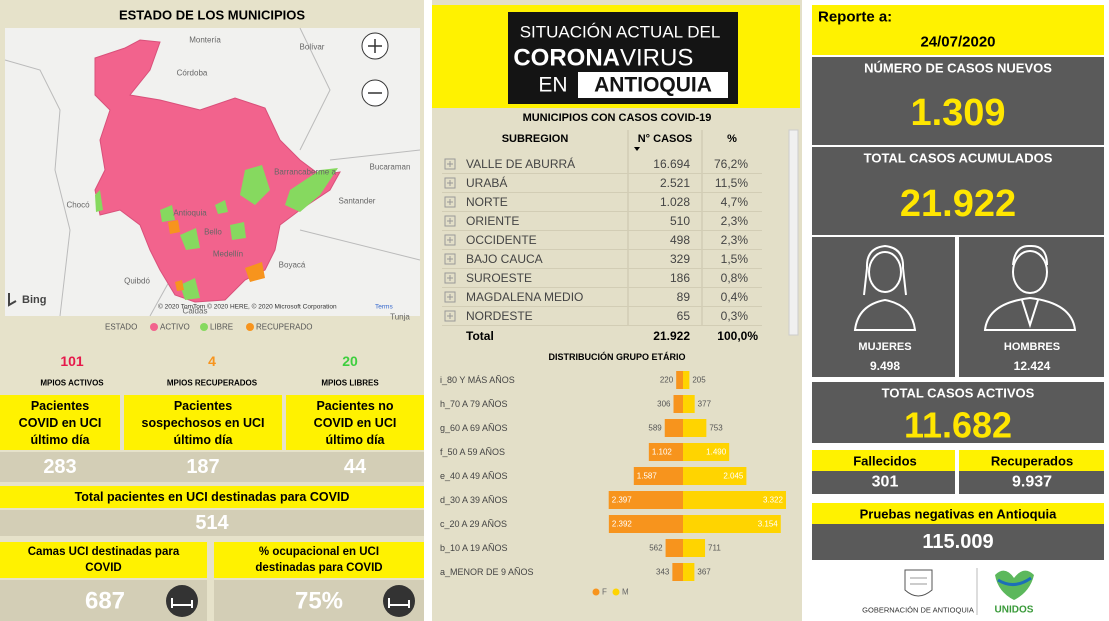 This screenshot has height=621, width=1109. Describe the element at coordinates (958, 158) in the screenshot. I see `acumulados-label: TOTAL CASOS ACUMULADOS` at that location.